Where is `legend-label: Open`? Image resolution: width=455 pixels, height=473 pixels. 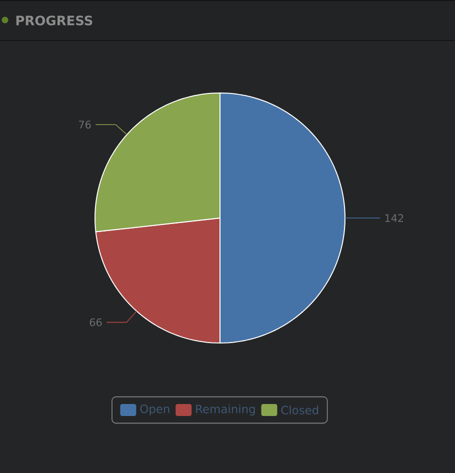
legend-label: Open is located at coordinates (155, 410).